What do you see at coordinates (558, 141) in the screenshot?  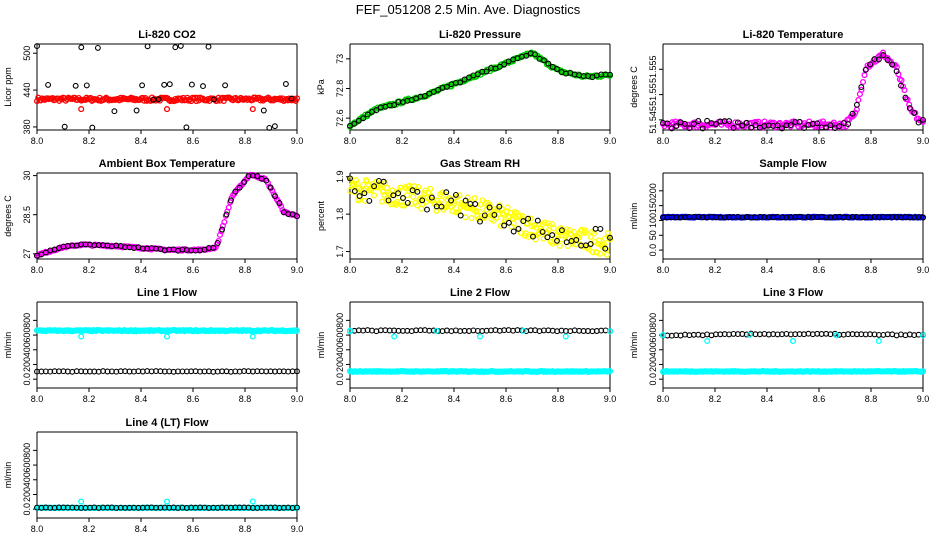 I see `x-tick-label: 8.8` at bounding box center [558, 141].